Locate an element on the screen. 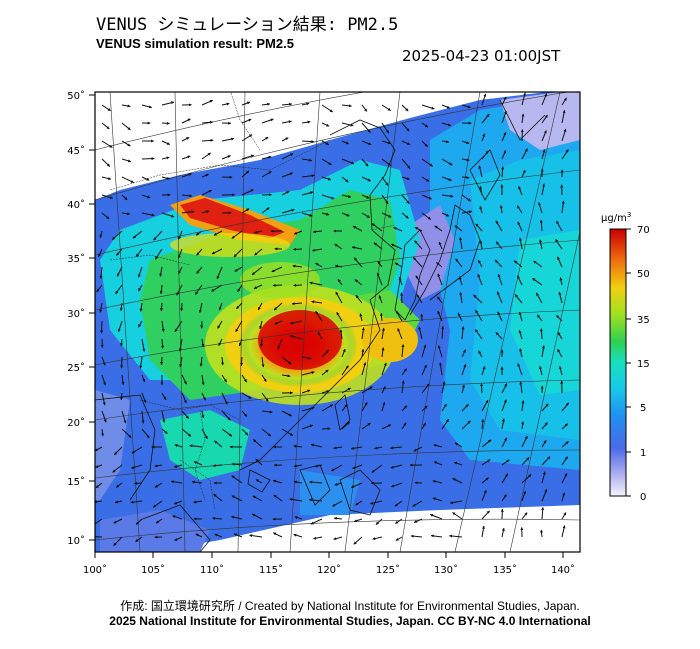  colorbar-label-70: 70 is located at coordinates (643, 230).